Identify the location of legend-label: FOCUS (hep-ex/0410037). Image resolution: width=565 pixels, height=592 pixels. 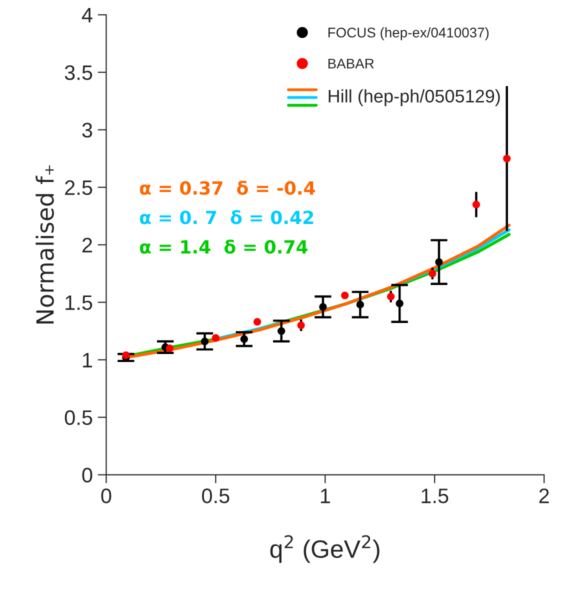
(408, 33).